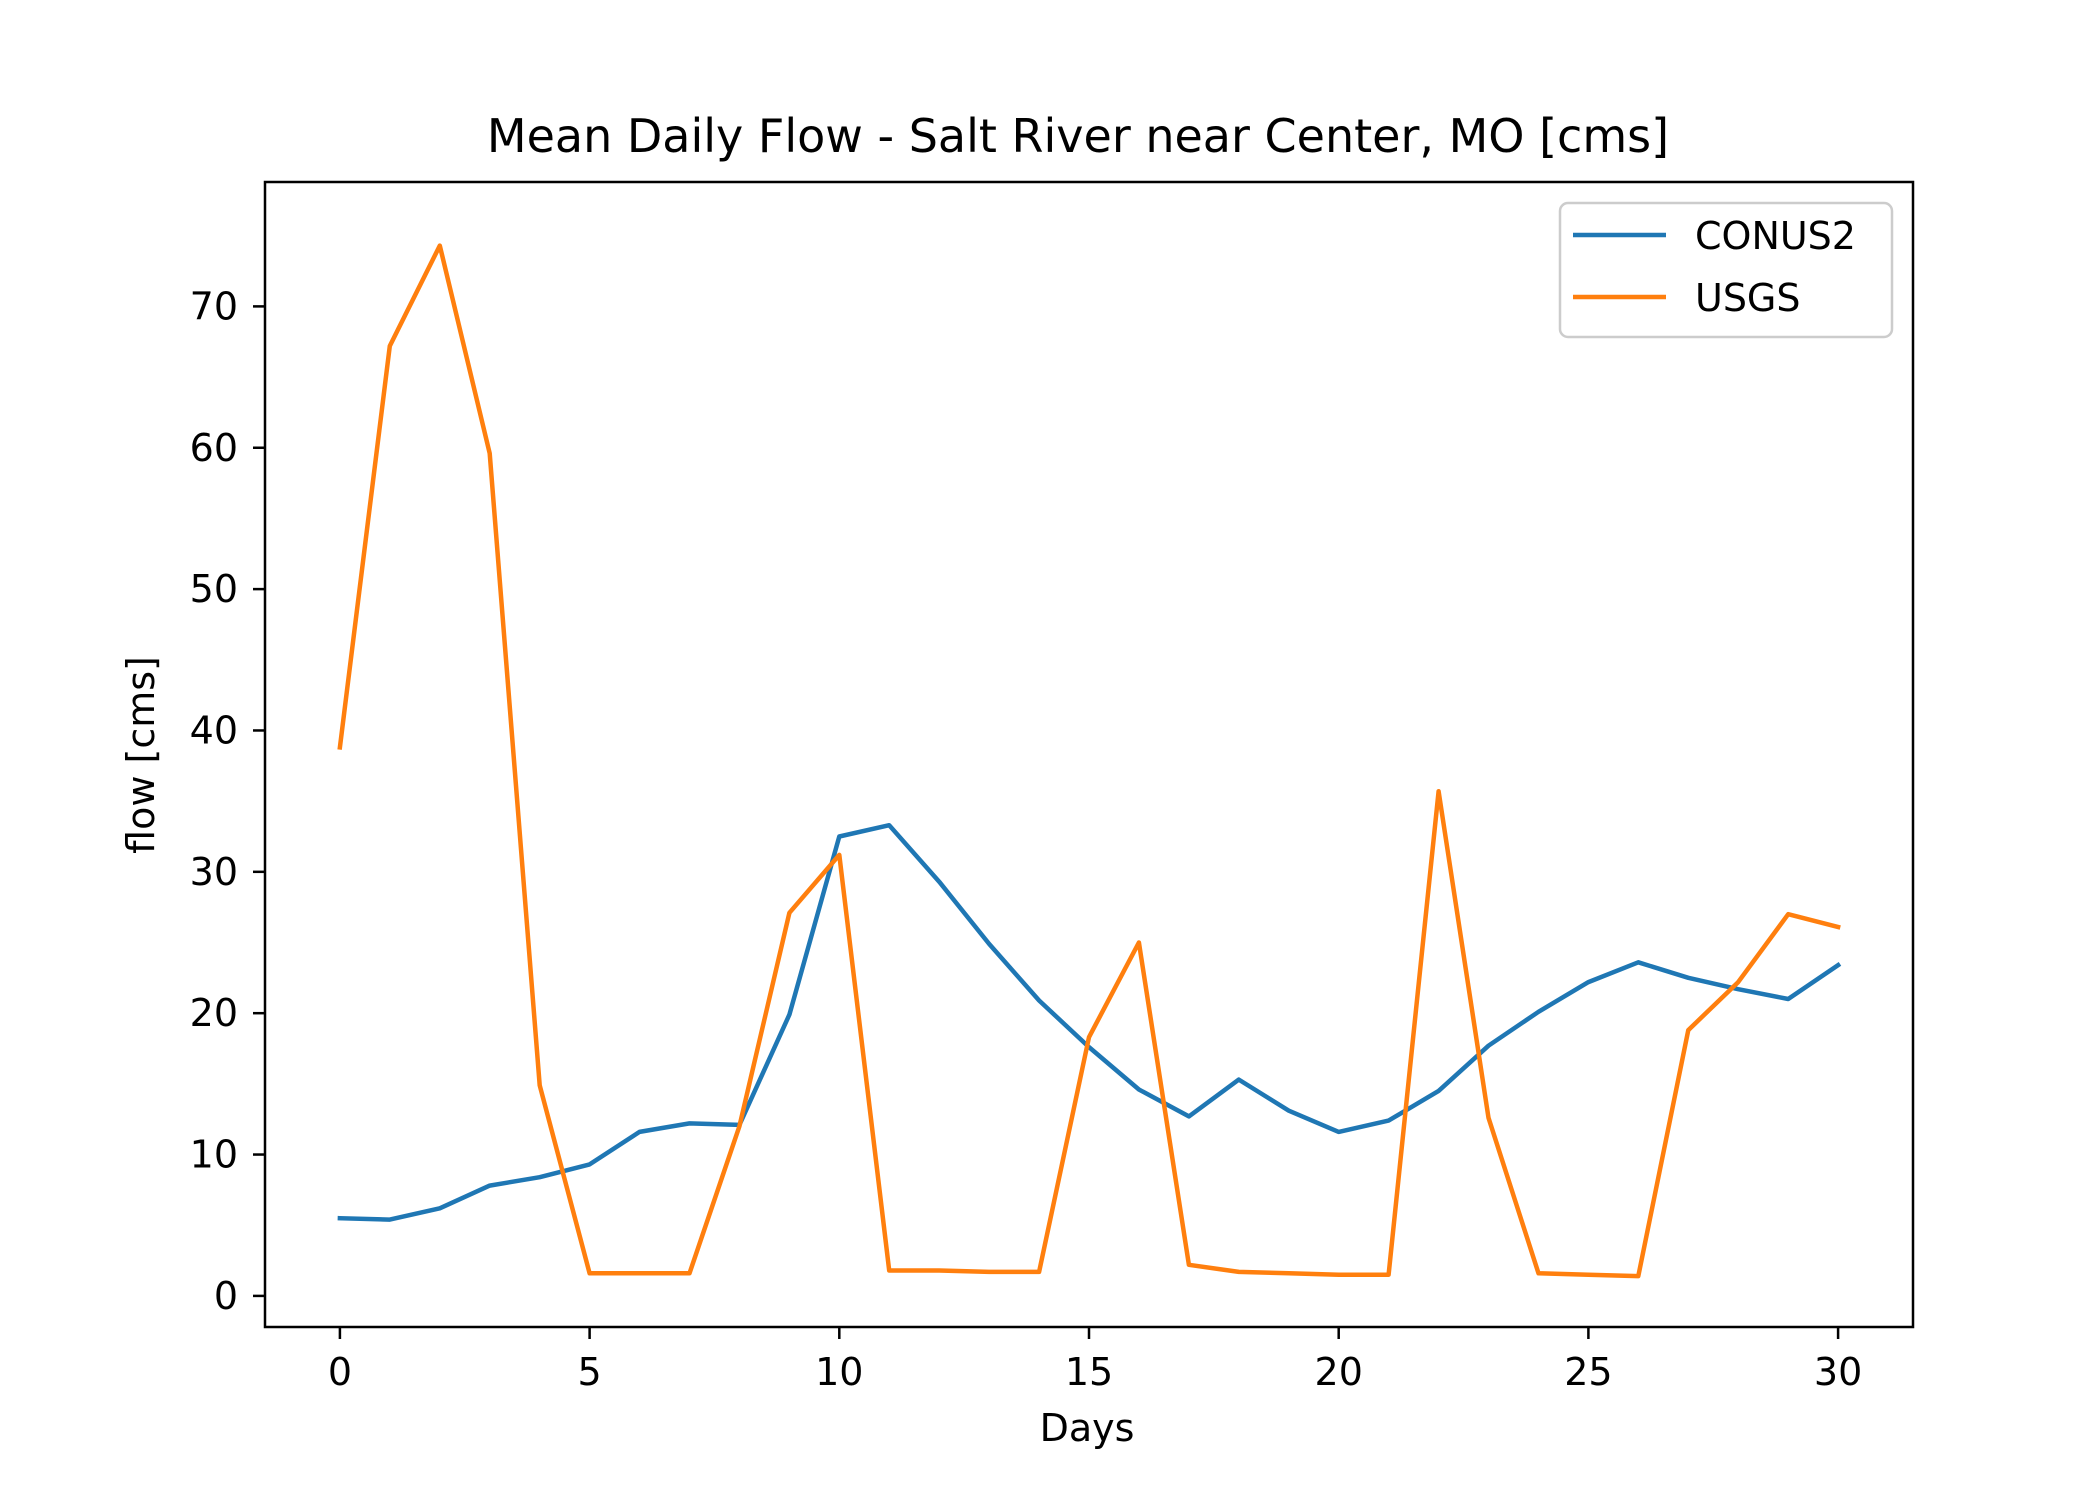 The width and height of the screenshot is (2100, 1500). Describe the element at coordinates (214, 448) in the screenshot. I see `y-tick-label: 60` at that location.